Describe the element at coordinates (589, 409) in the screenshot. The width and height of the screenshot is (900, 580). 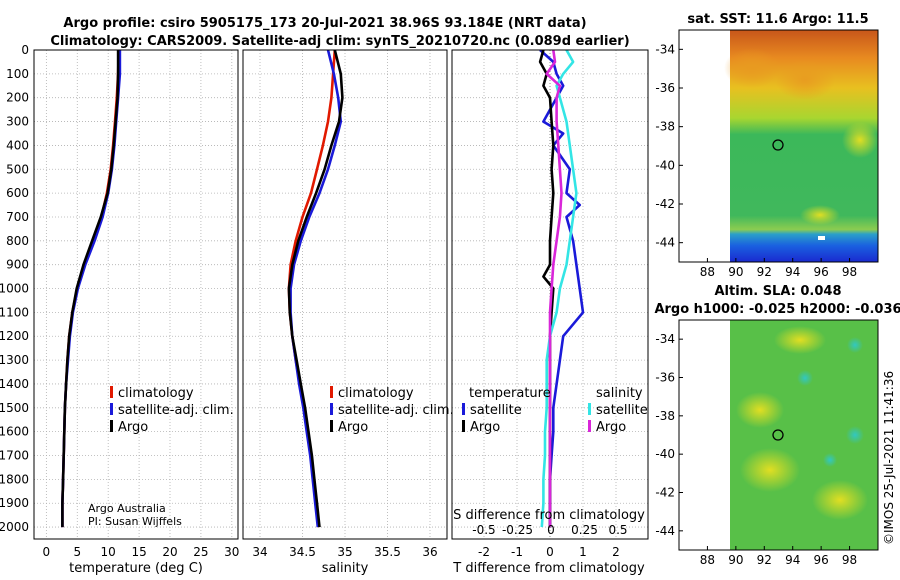
I see `legend-swatch-sal-satellite` at that location.